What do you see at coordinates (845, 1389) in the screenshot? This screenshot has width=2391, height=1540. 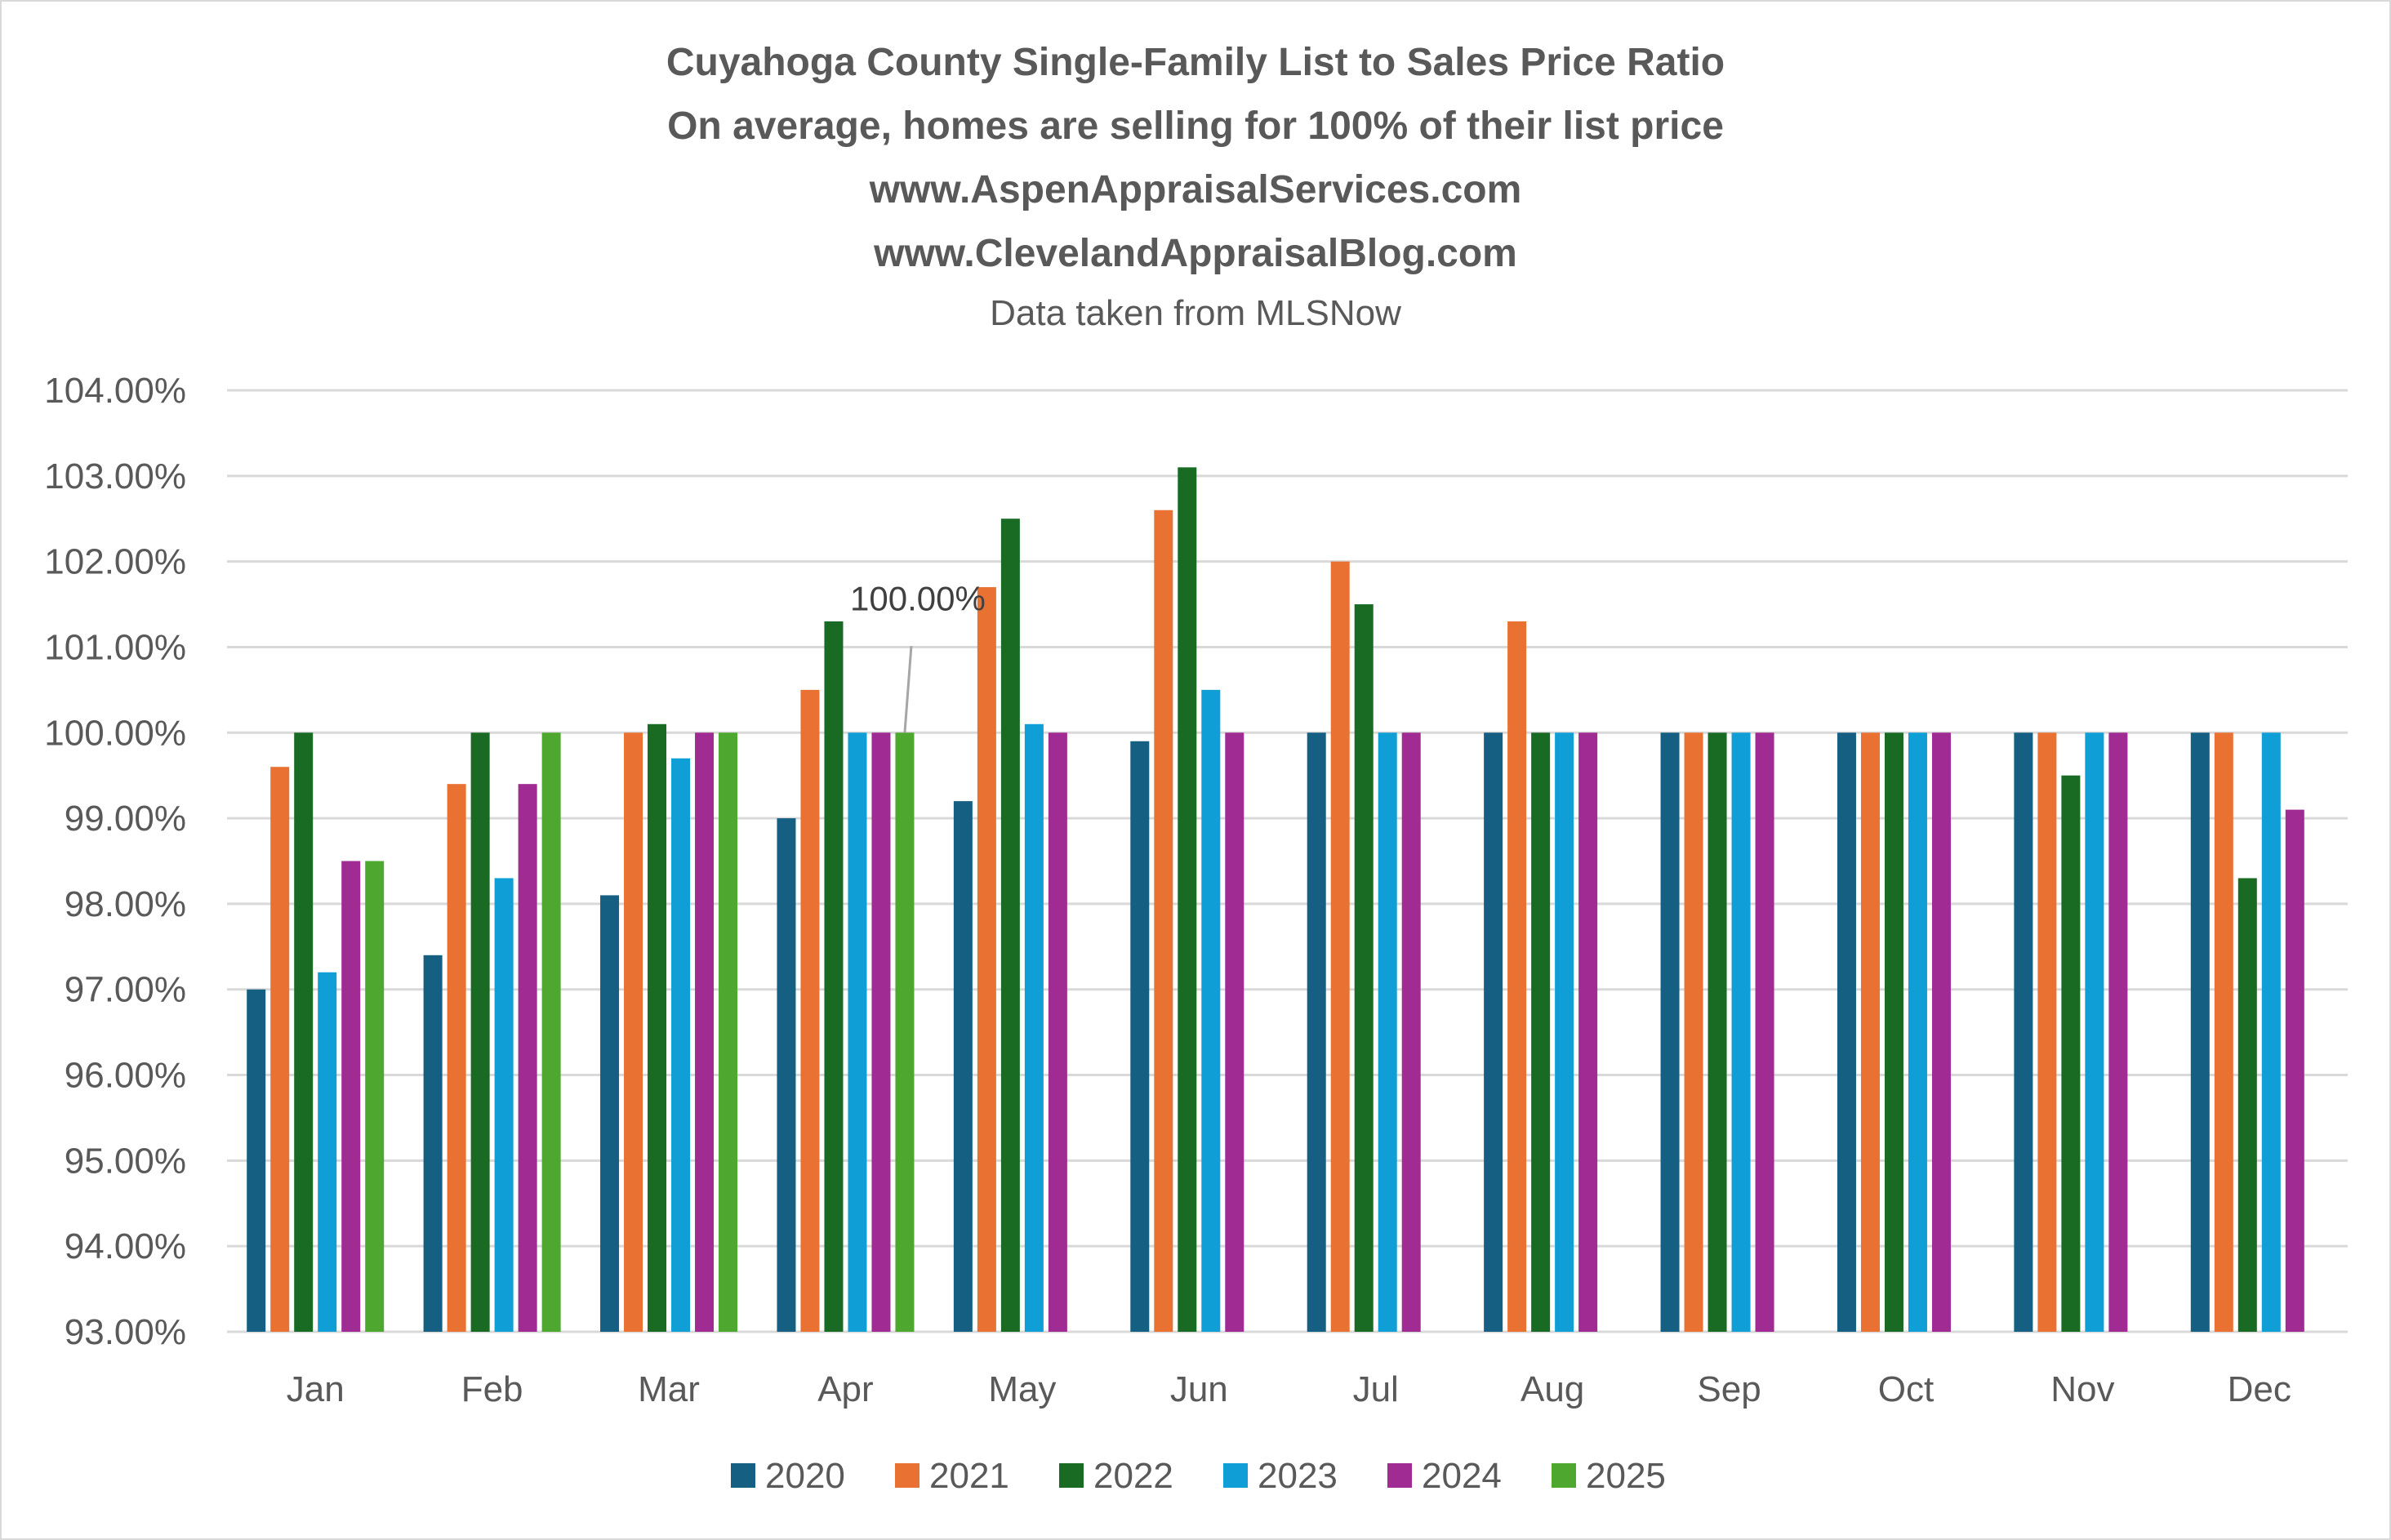 I see `x-tick-label: Apr` at bounding box center [845, 1389].